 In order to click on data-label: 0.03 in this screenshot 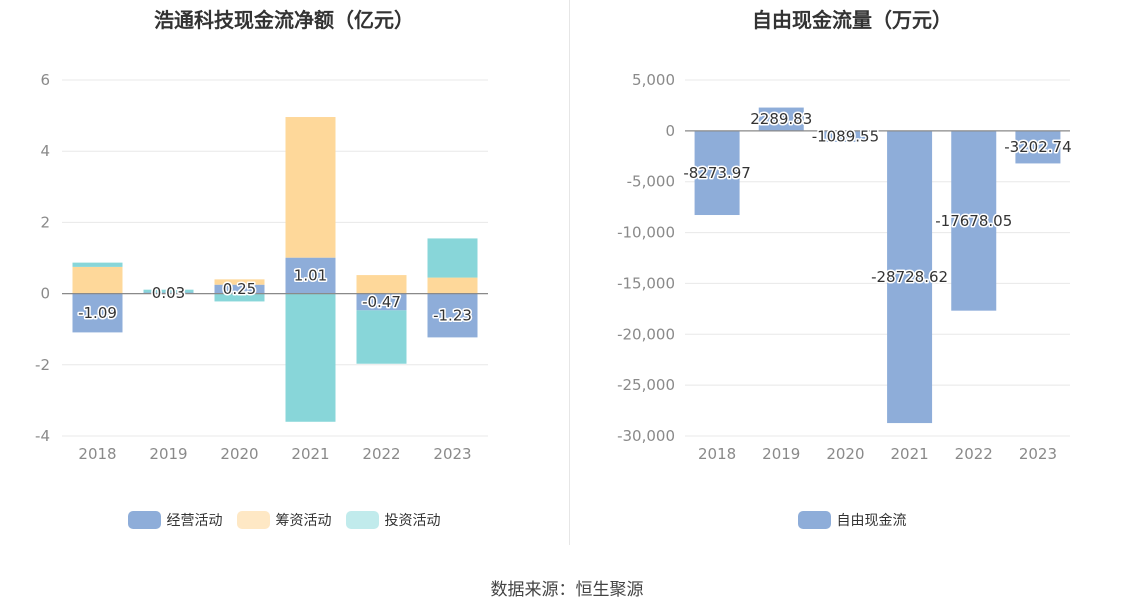, I will do `click(168, 293)`.